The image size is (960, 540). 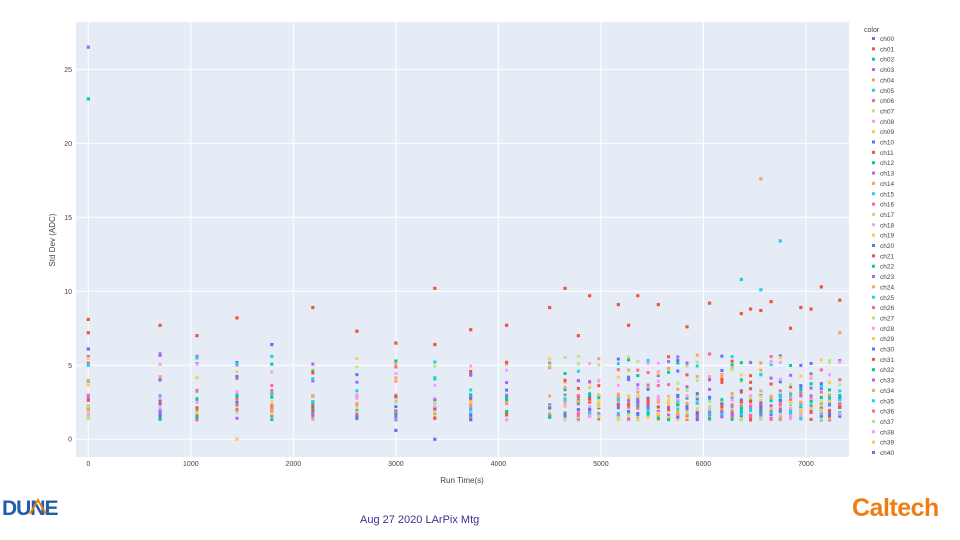 I want to click on legend-label-ch04: ch04, so click(x=887, y=80).